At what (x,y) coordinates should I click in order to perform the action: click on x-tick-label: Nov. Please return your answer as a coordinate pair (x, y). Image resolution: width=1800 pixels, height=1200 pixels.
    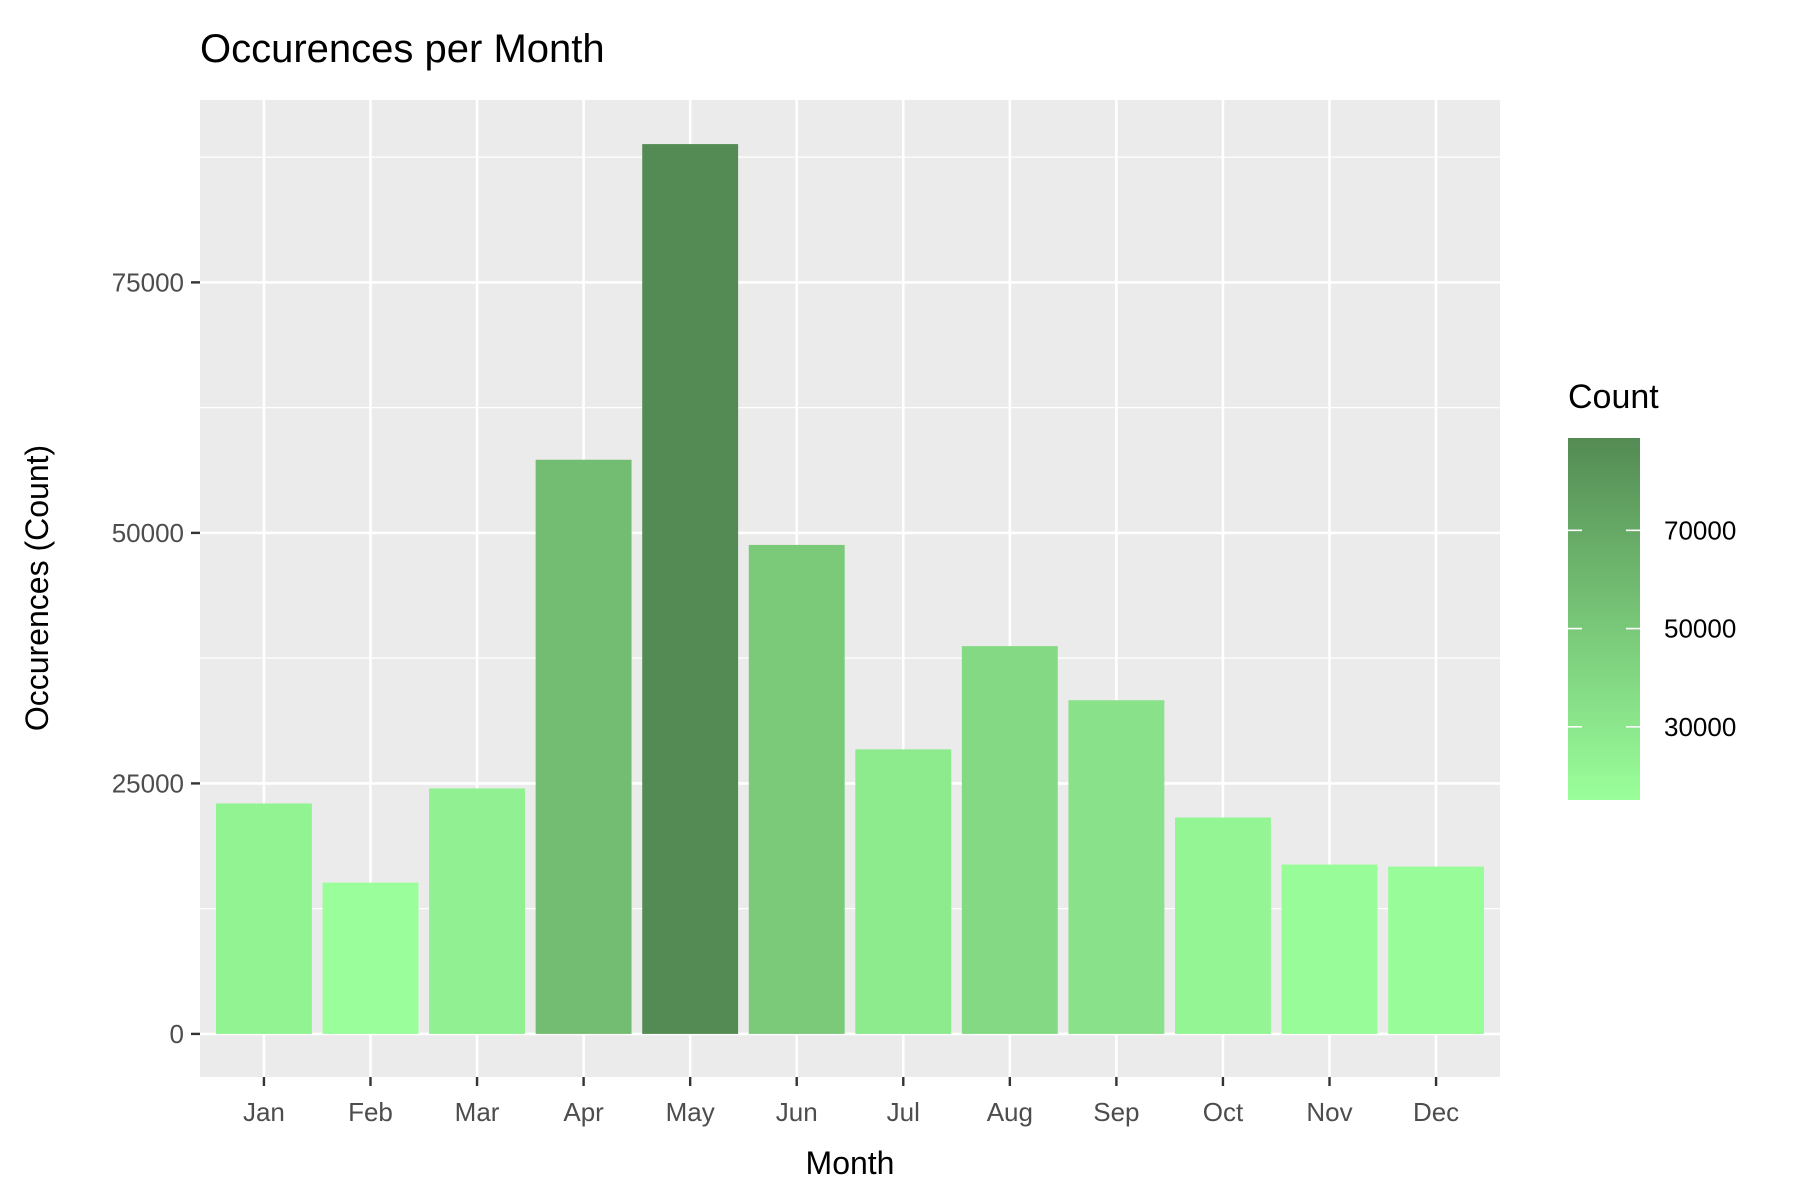
    Looking at the image, I should click on (1329, 1112).